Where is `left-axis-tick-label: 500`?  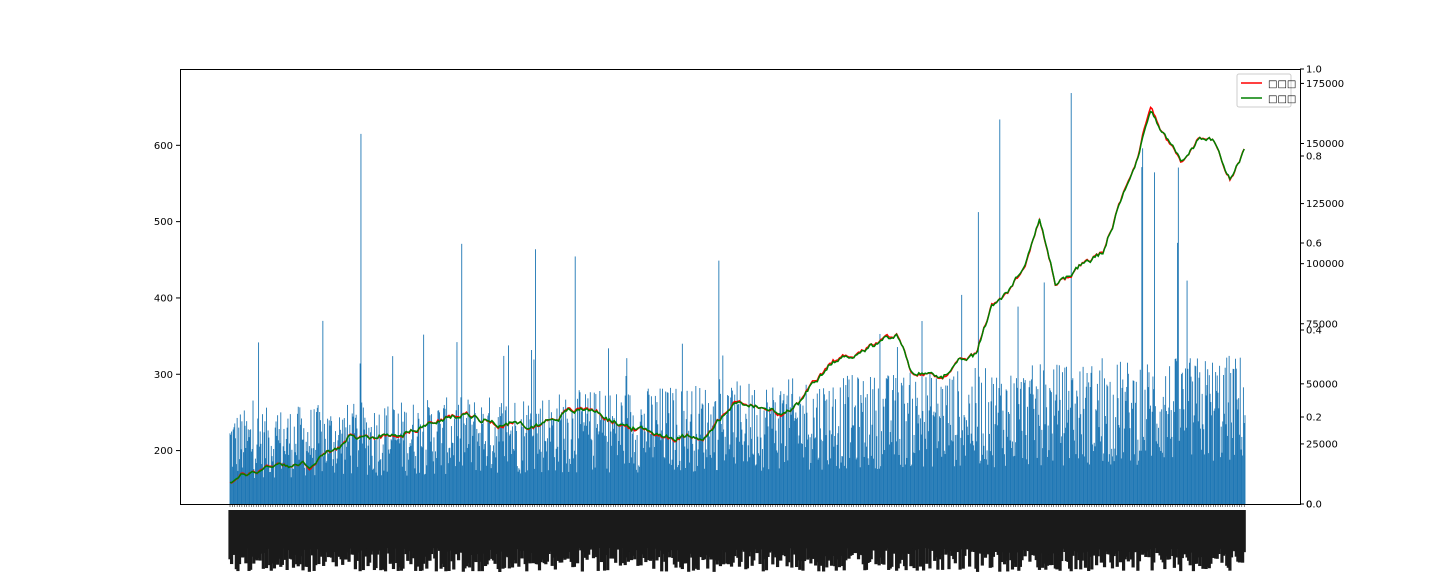
left-axis-tick-label: 500 is located at coordinates (163, 222).